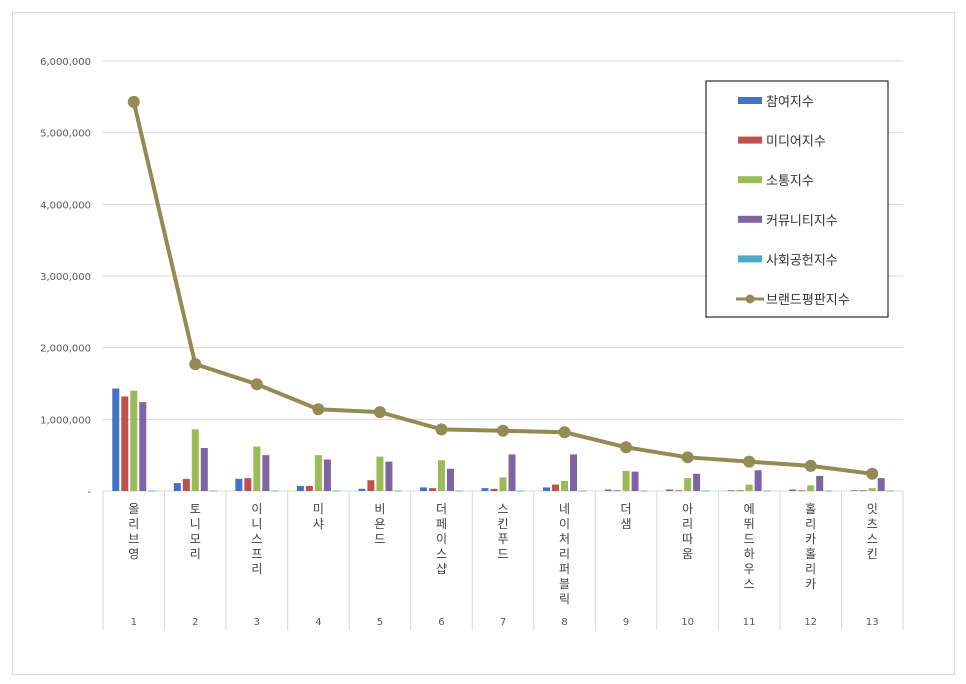 Image resolution: width=966 pixels, height=684 pixels. I want to click on y-tick-label: 2,000,000, so click(65, 349).